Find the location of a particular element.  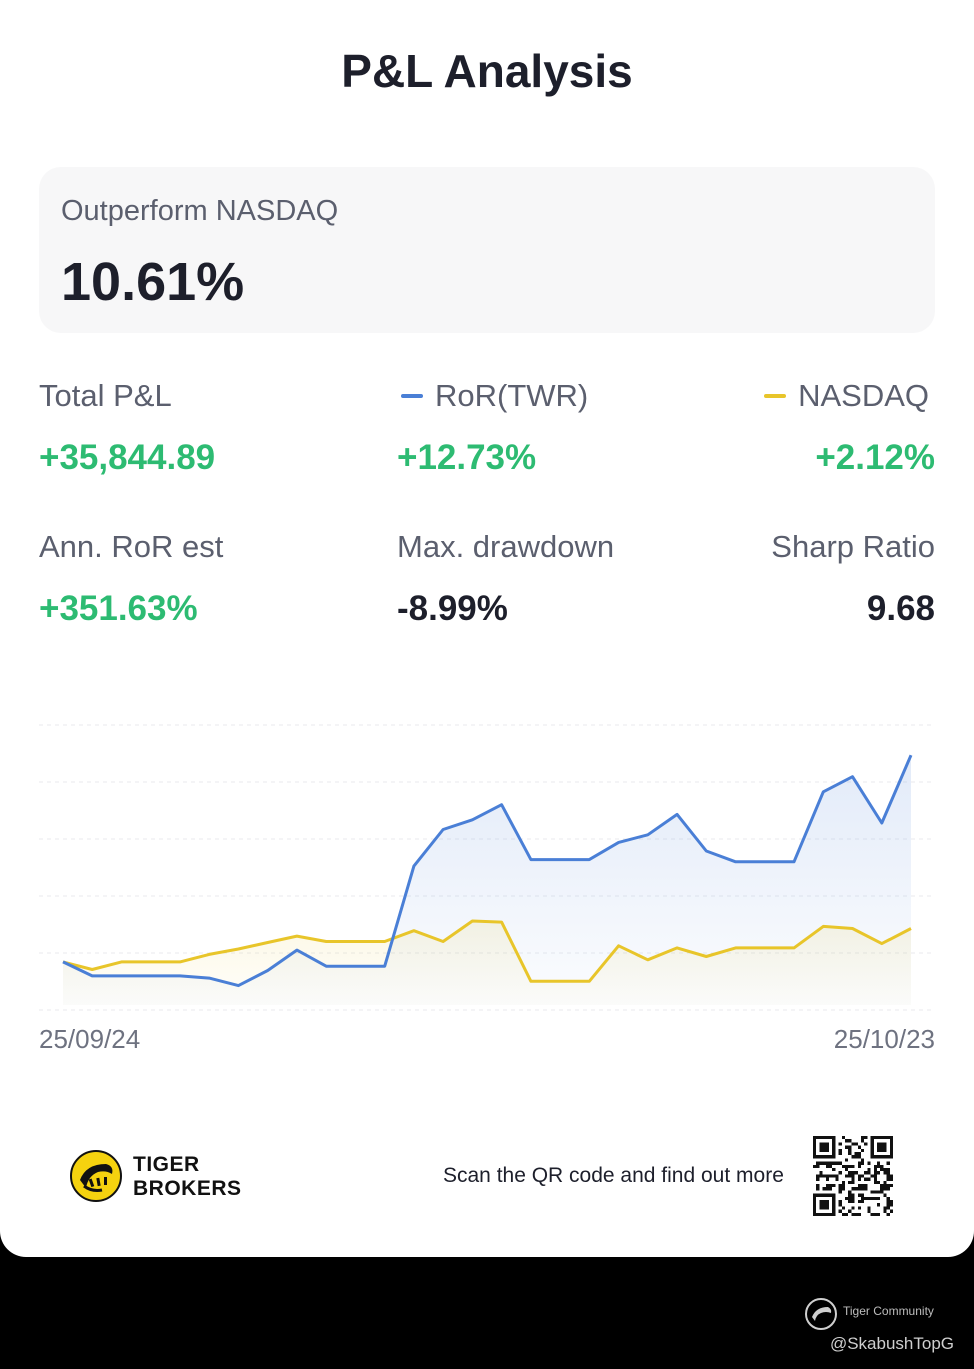

ann-ror-value: +351.63% is located at coordinates (118, 608).